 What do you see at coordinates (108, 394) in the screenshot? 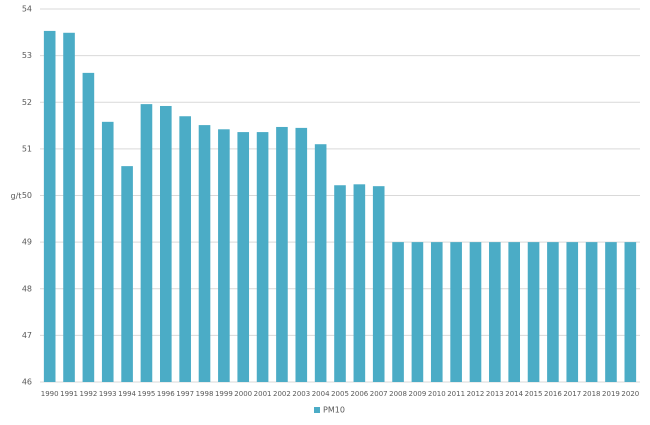
I see `x-tick-label: 1993` at bounding box center [108, 394].